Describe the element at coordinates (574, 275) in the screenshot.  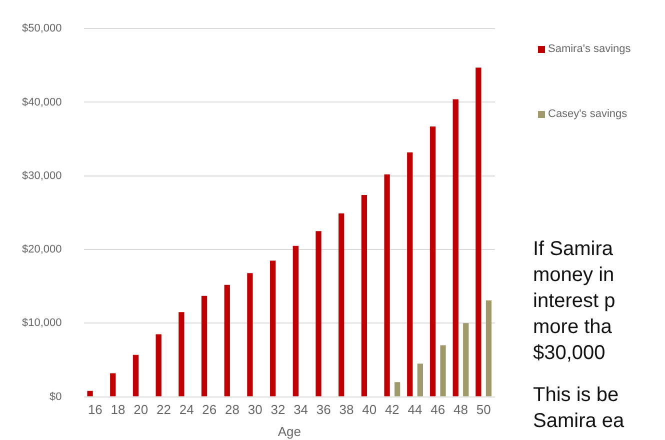
I see `text: money in` at that location.